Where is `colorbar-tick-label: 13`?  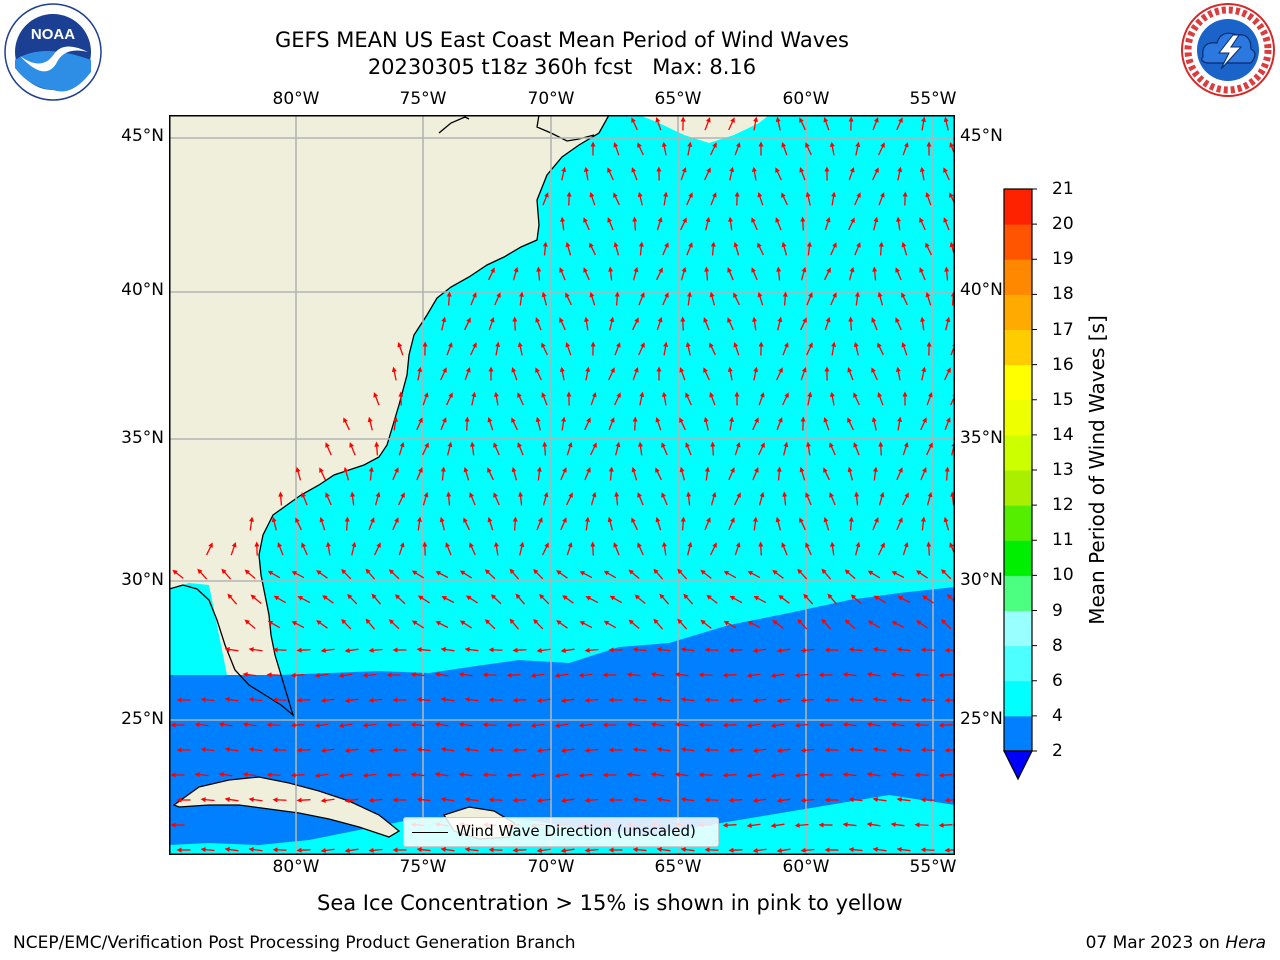
colorbar-tick-label: 13 is located at coordinates (1063, 470).